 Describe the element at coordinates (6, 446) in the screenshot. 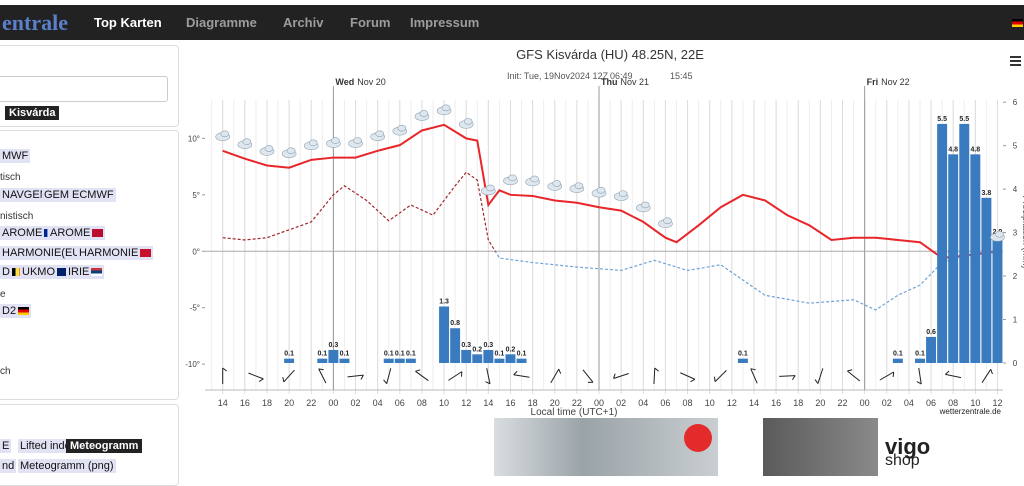

I see `product-tag: E` at that location.